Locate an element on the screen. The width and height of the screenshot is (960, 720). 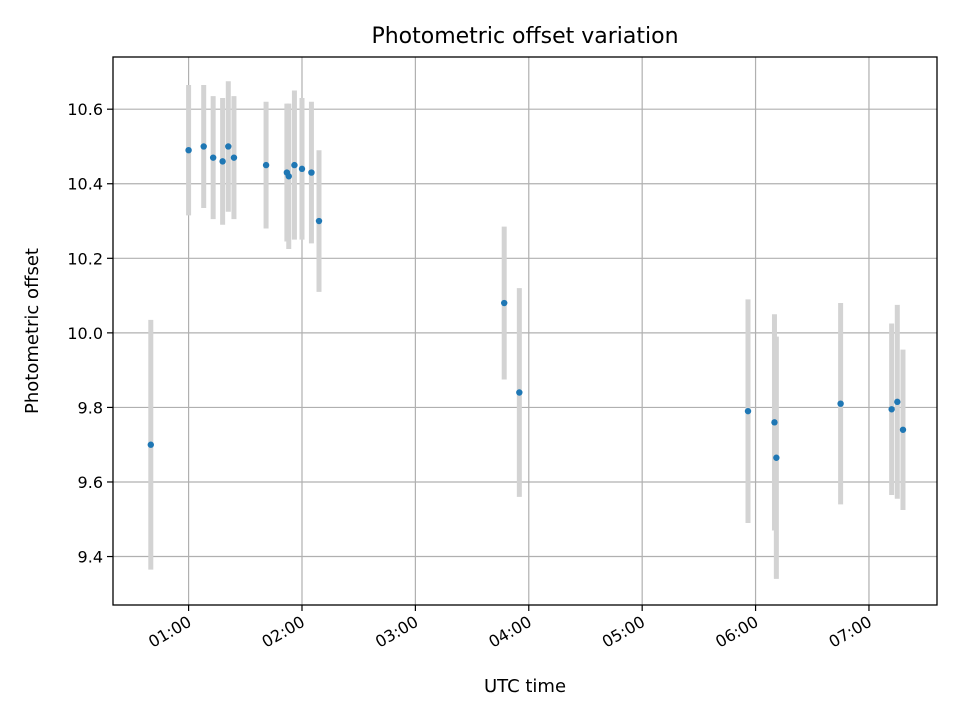
y-tick-label: 9.4 is located at coordinates (90, 557).